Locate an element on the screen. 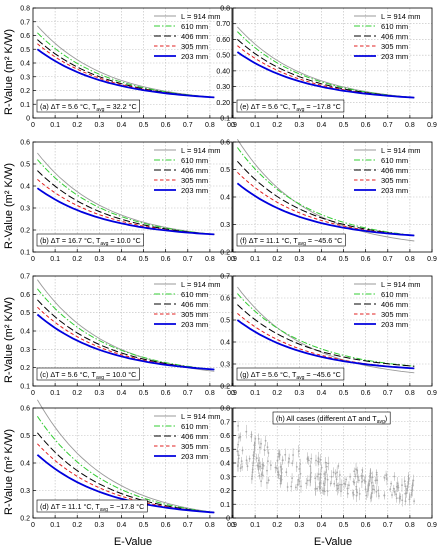 The image size is (443, 550). y-tick-label: 0.2 is located at coordinates (25, 231).